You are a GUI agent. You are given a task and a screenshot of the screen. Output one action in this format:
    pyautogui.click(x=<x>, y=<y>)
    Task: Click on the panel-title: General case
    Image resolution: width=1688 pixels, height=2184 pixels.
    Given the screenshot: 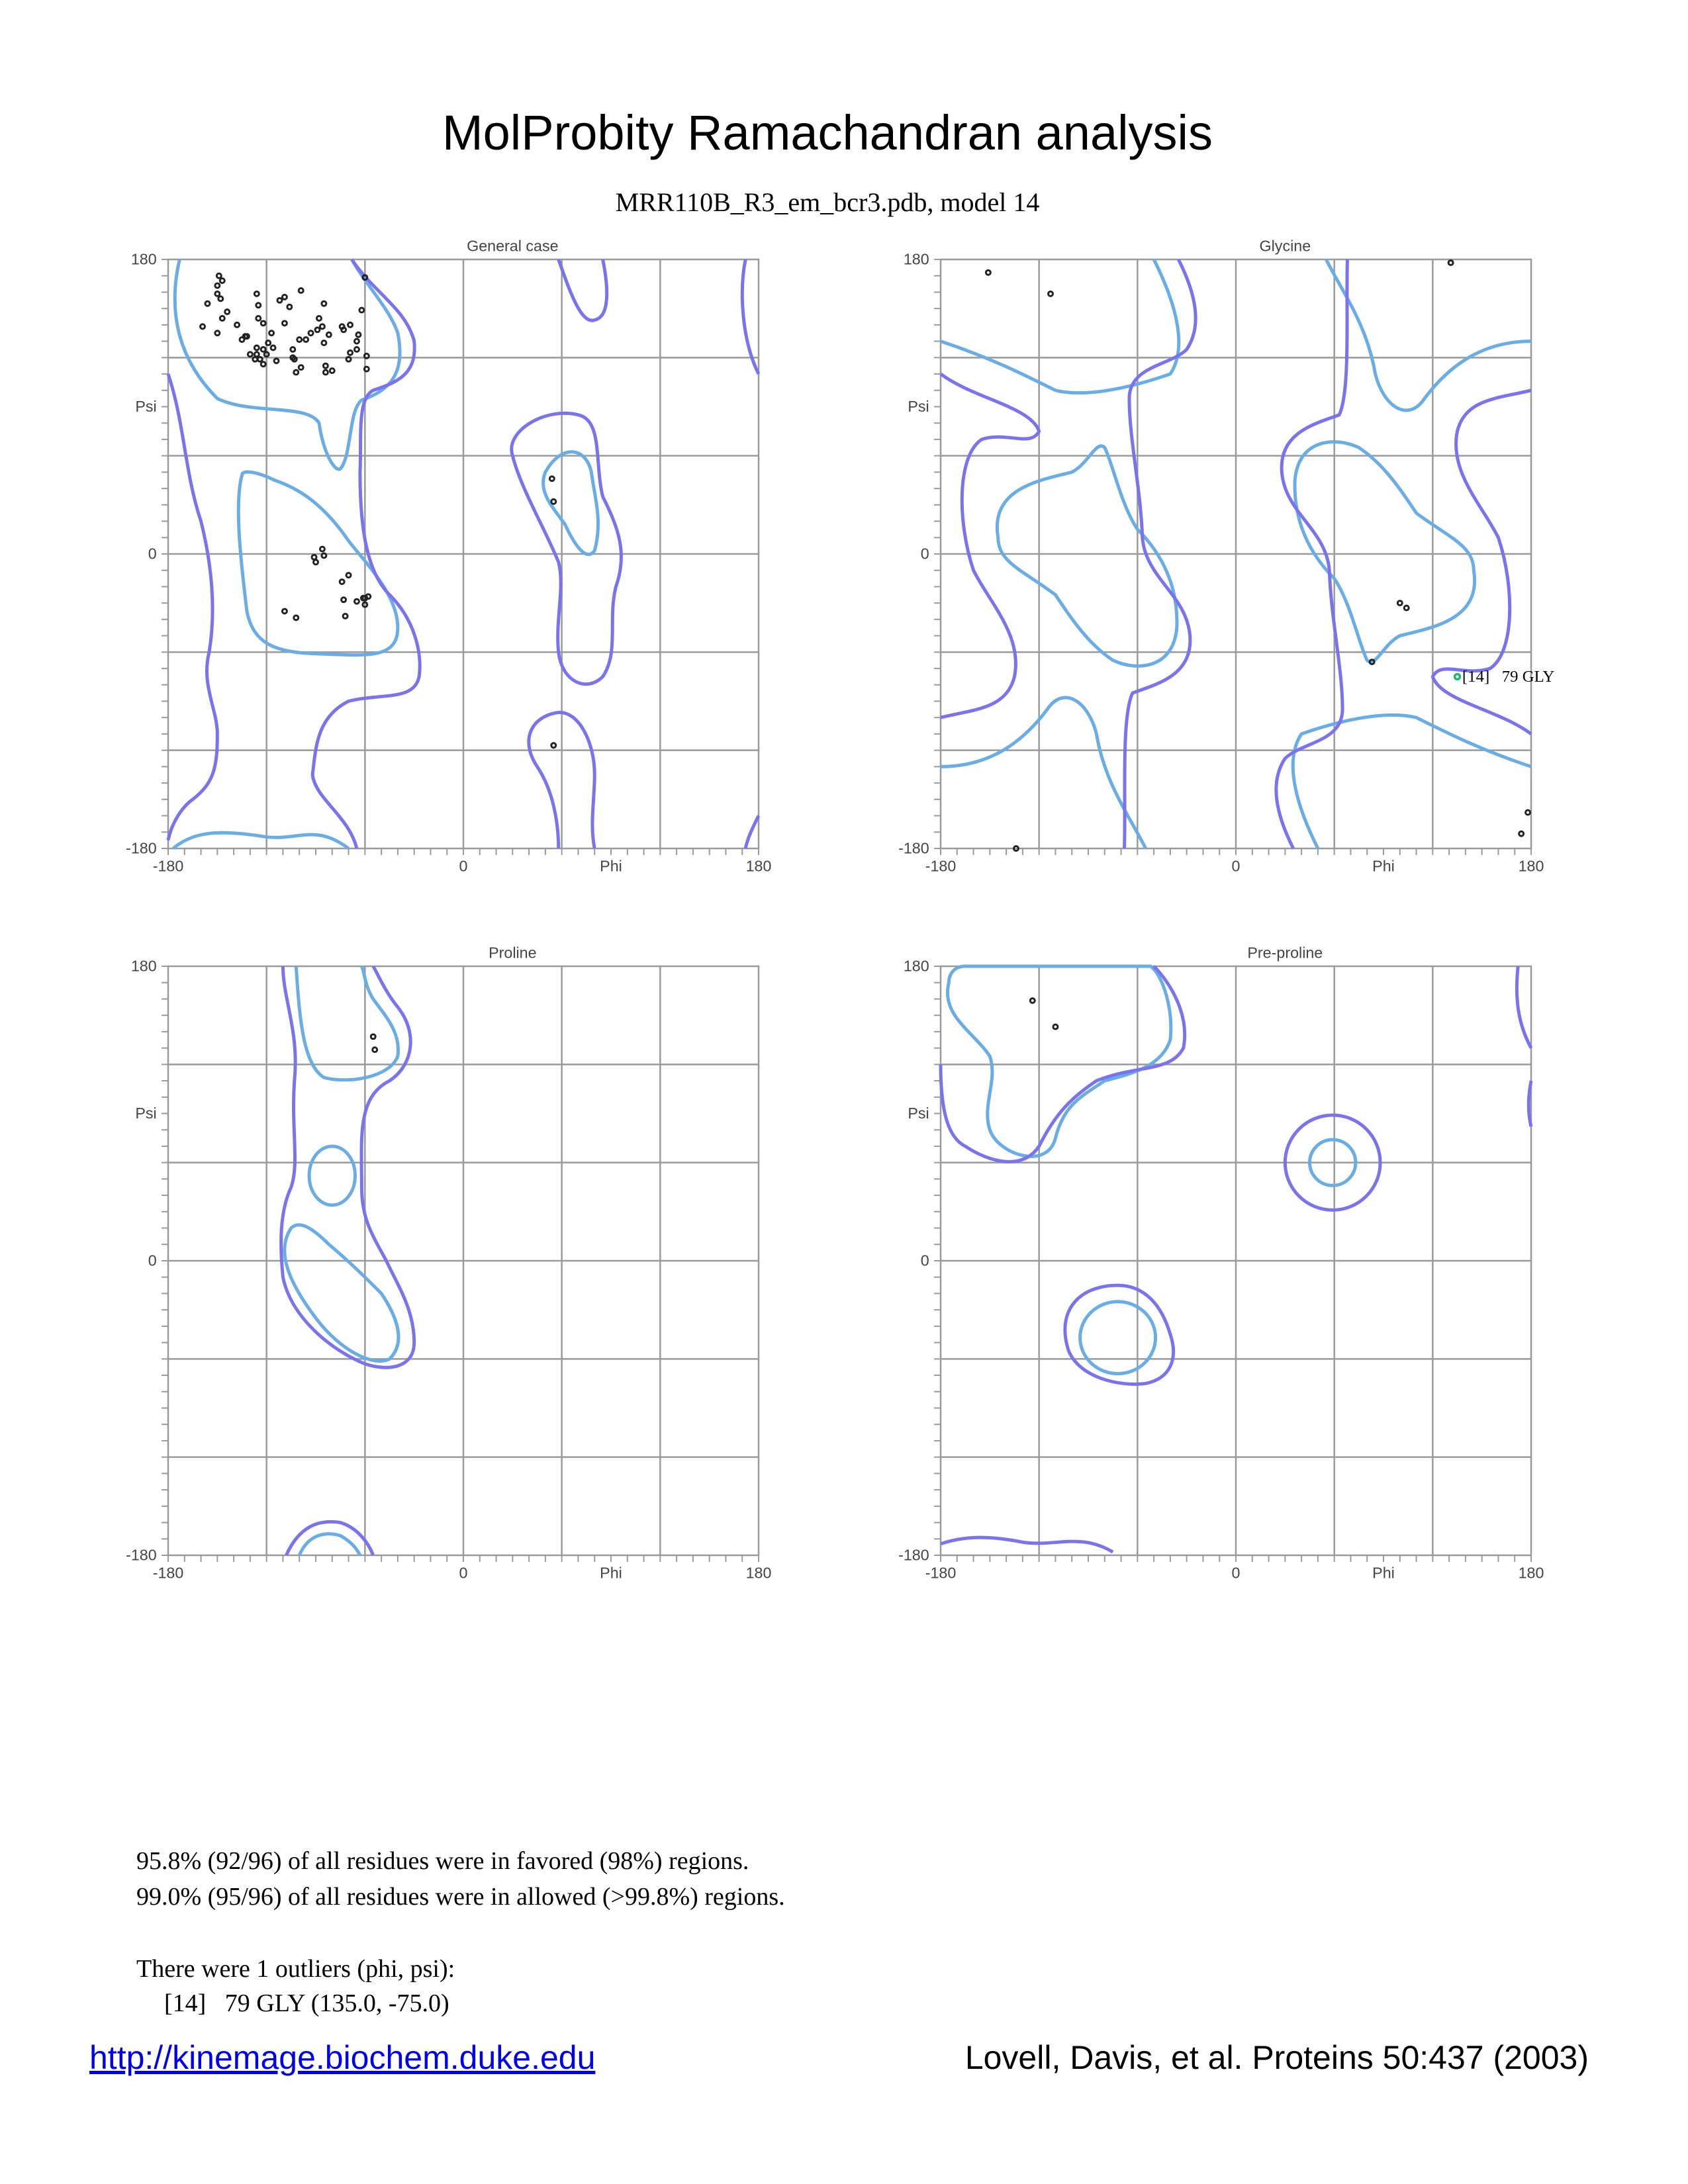 What is the action you would take?
    pyautogui.click(x=512, y=246)
    